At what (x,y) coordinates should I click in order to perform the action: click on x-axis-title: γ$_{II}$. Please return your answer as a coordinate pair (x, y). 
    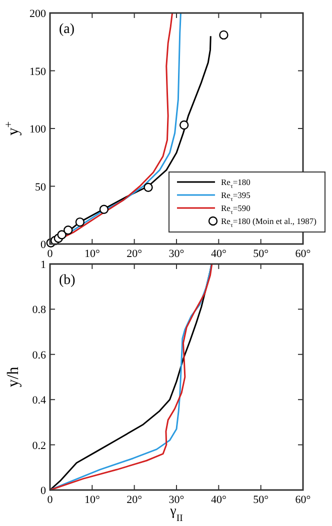
    Looking at the image, I should click on (176, 514).